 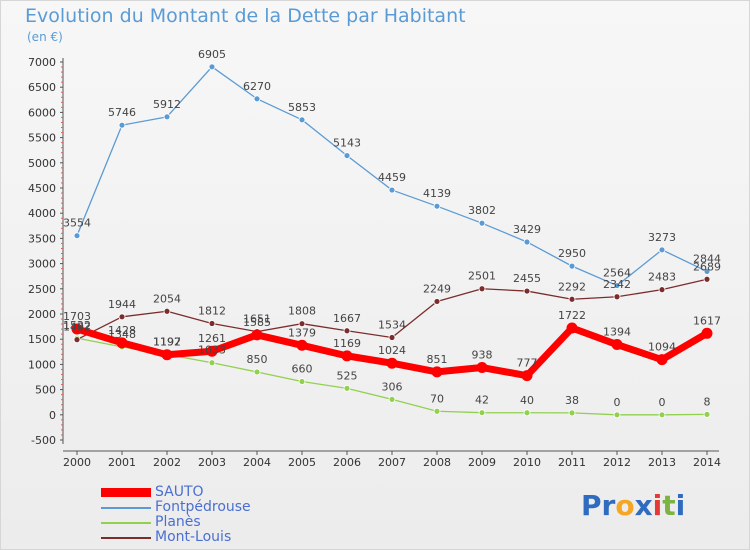 What do you see at coordinates (126, 508) in the screenshot?
I see `legend-swatch-fontpedrouse` at bounding box center [126, 508].